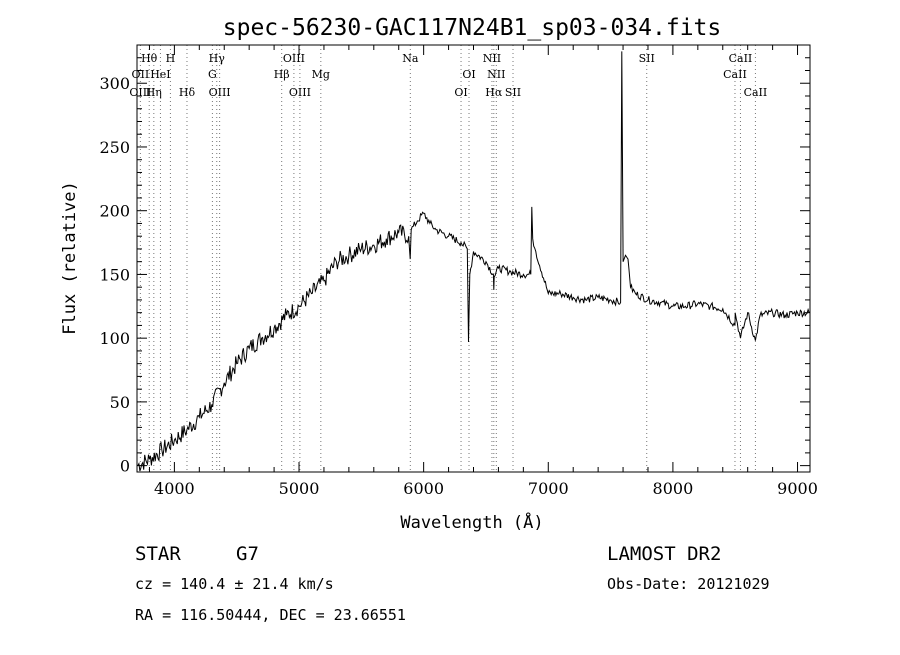  What do you see at coordinates (664, 554) in the screenshot?
I see `survey-name: LAMOST DR2` at bounding box center [664, 554].